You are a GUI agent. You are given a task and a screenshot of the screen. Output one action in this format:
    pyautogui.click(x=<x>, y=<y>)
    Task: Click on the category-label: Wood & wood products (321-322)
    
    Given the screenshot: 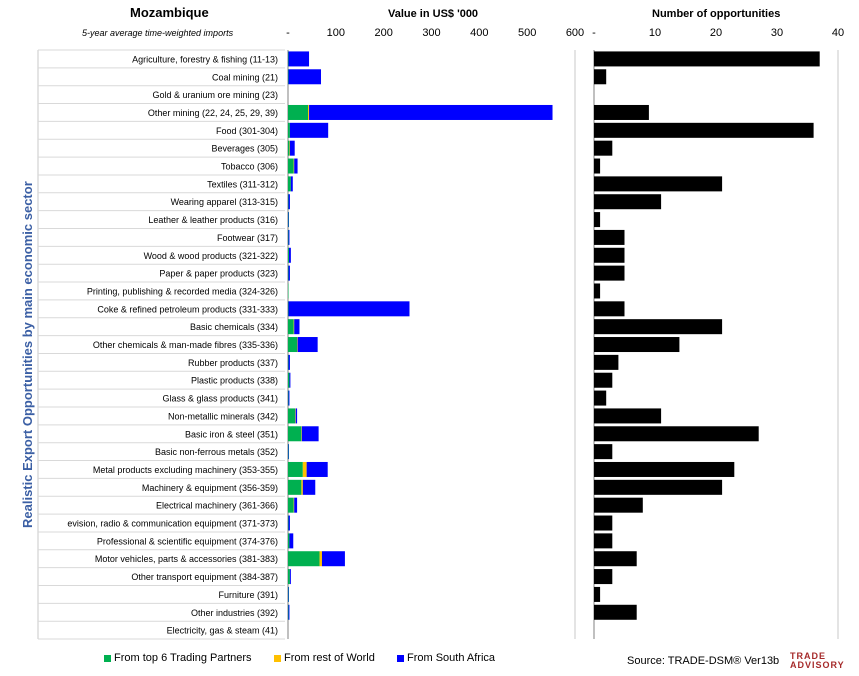 What is the action you would take?
    pyautogui.click(x=211, y=256)
    